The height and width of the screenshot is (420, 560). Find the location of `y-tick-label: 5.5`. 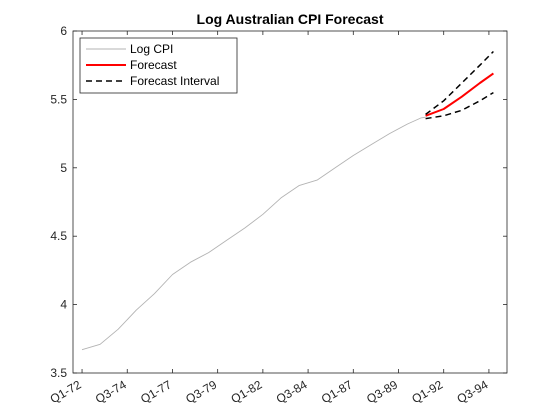

y-tick-label: 5.5 is located at coordinates (58, 99).